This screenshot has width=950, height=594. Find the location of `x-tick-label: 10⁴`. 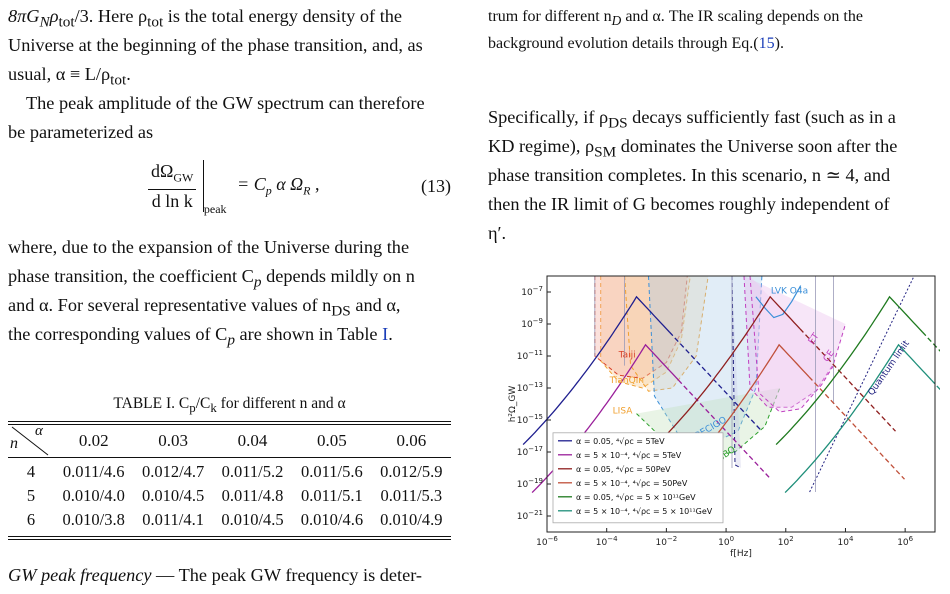

x-tick-label: 10⁴ is located at coordinates (846, 541).